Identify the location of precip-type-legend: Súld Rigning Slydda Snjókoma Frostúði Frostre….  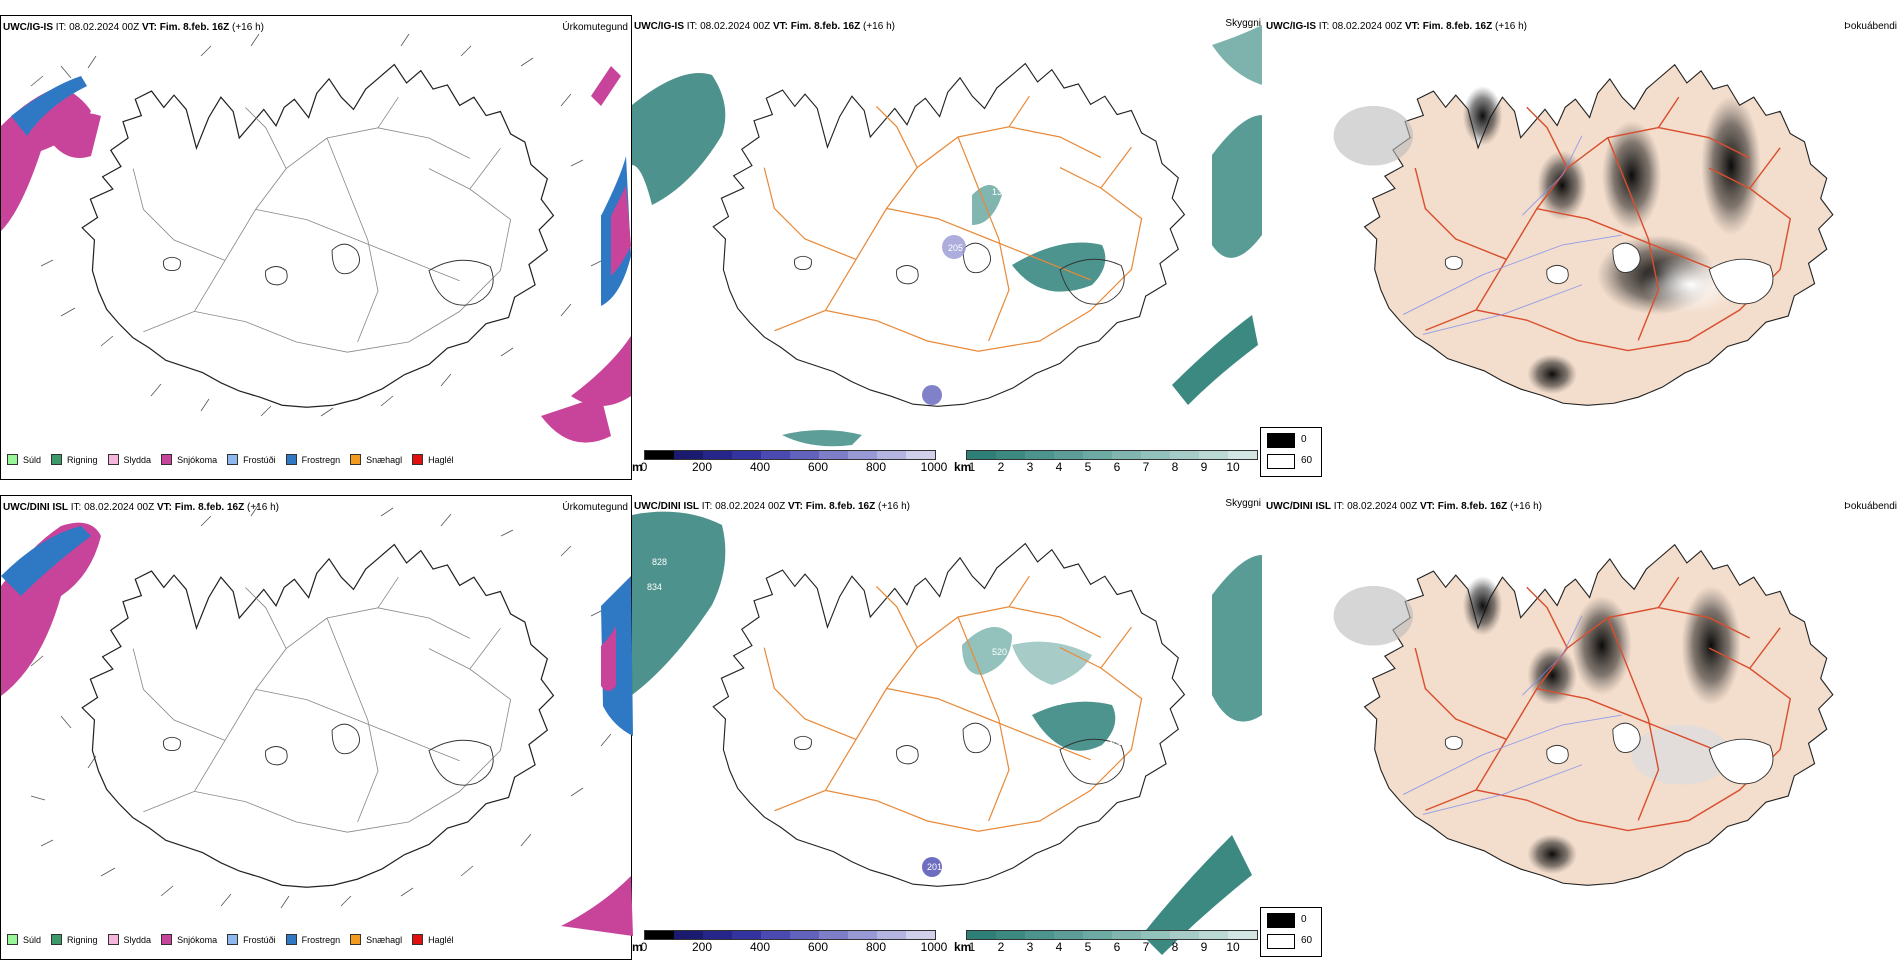
(230, 459).